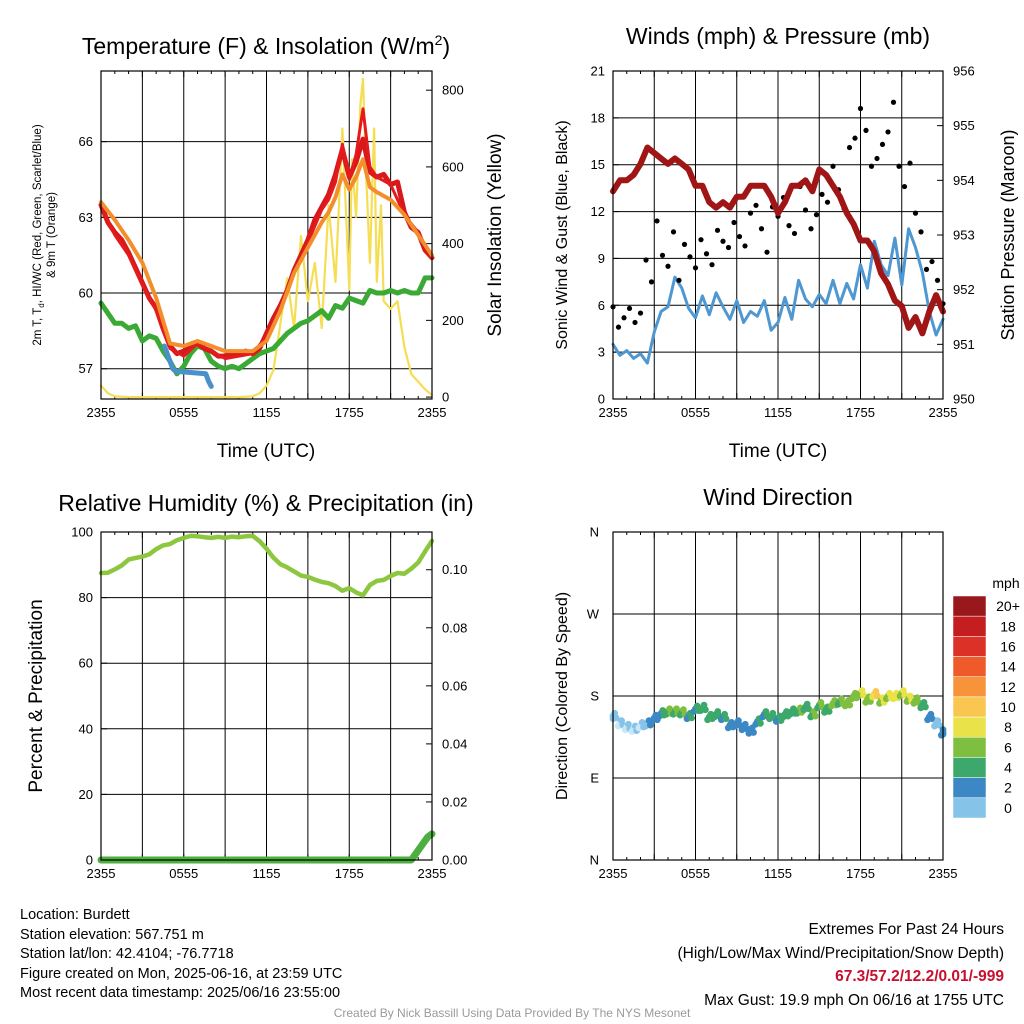 Image resolution: width=1024 pixels, height=1024 pixels. Describe the element at coordinates (187, 366) in the screenshot. I see `series-hi-wc-blue` at that location.